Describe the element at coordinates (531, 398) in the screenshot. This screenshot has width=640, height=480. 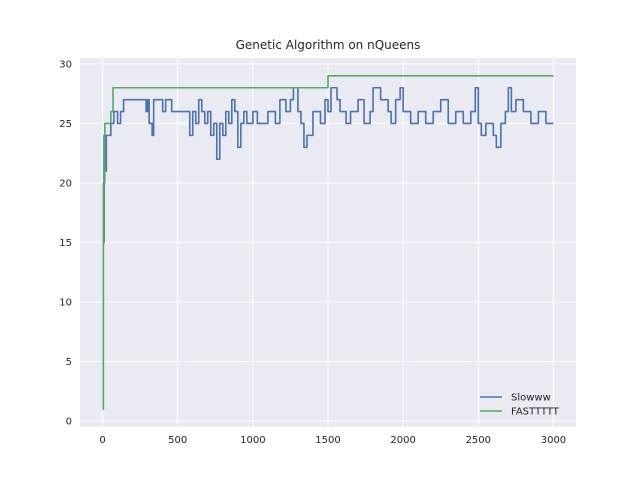
I see `legend-label: Slowww` at that location.